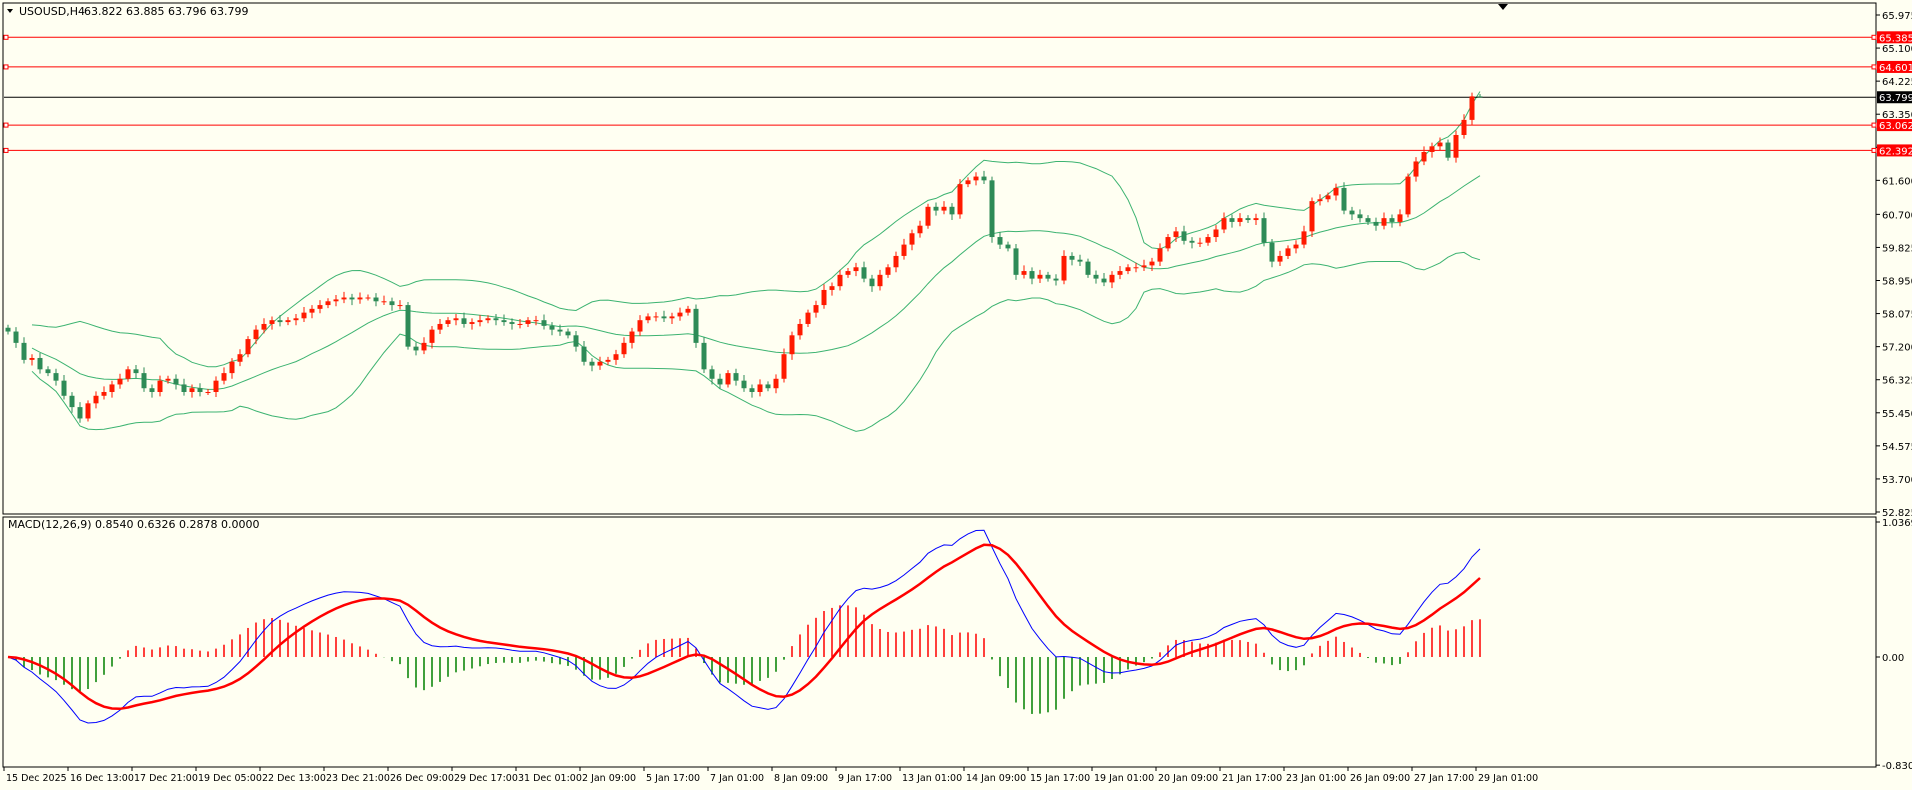  Describe the element at coordinates (1897, 523) in the screenshot. I see `macd-axis-label: 1.0369` at that location.